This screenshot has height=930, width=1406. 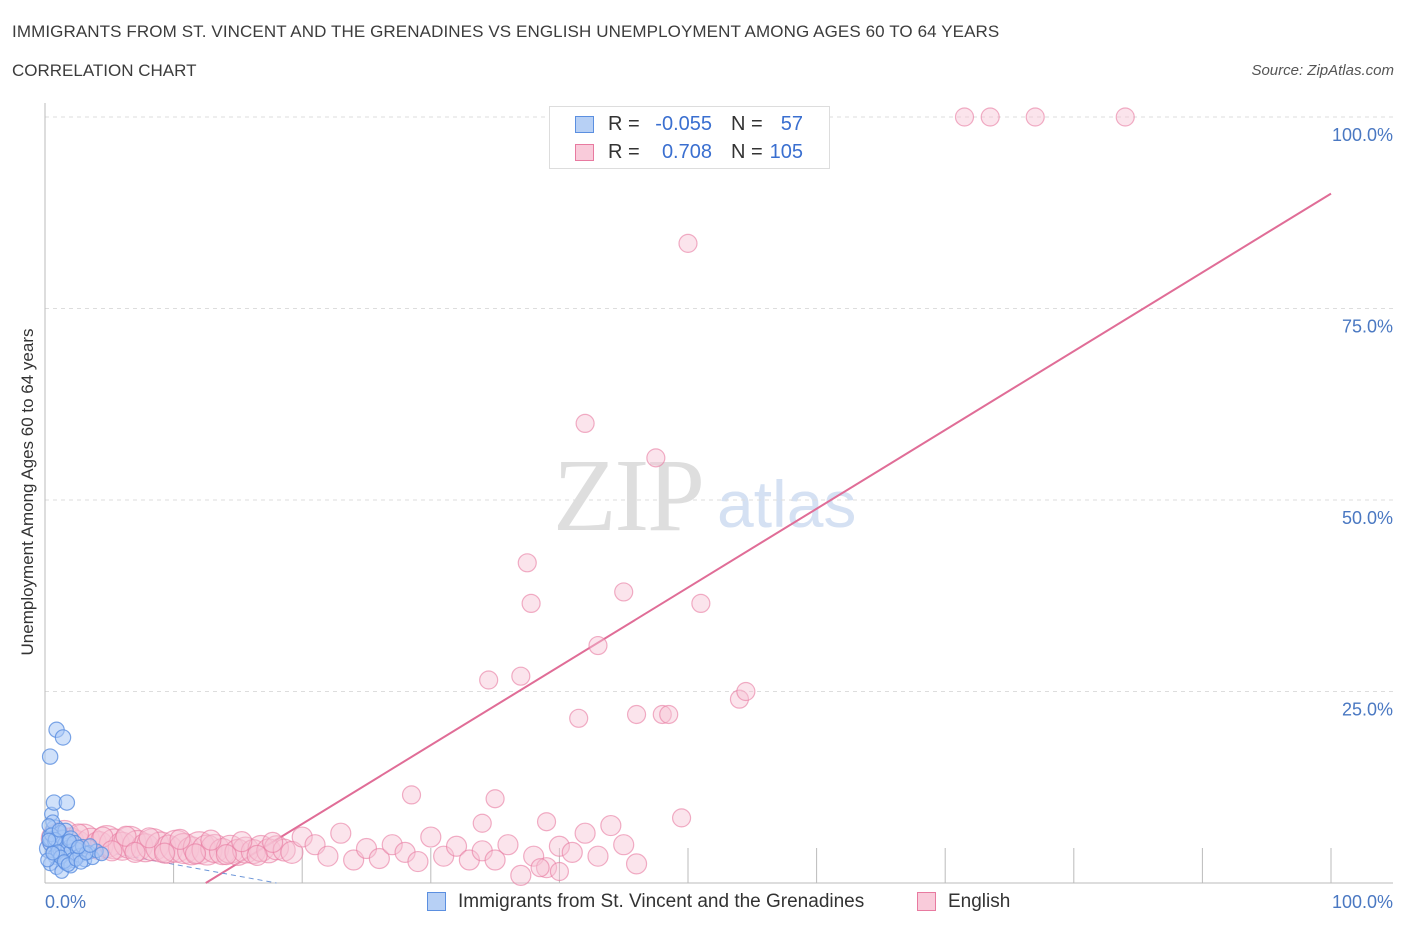 I want to click on source-label: Source: ZipAtlas.com, so click(x=1322, y=70).